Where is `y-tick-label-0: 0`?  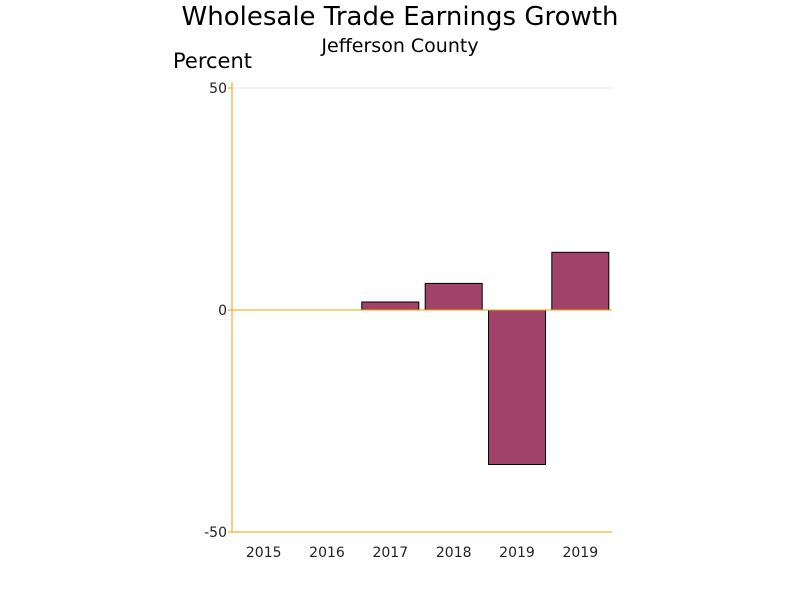
y-tick-label-0: 0 is located at coordinates (222, 311).